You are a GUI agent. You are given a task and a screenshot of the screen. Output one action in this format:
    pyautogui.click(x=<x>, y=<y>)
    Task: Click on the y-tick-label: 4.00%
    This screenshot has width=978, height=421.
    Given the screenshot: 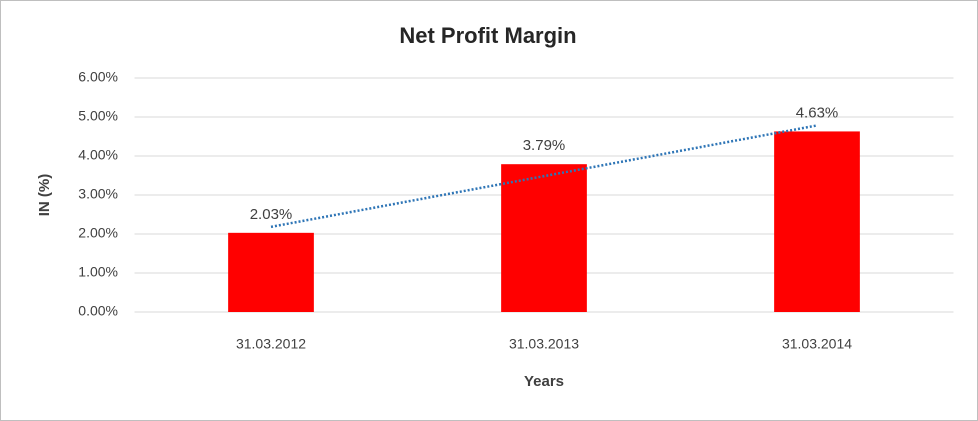 What is the action you would take?
    pyautogui.click(x=98, y=155)
    